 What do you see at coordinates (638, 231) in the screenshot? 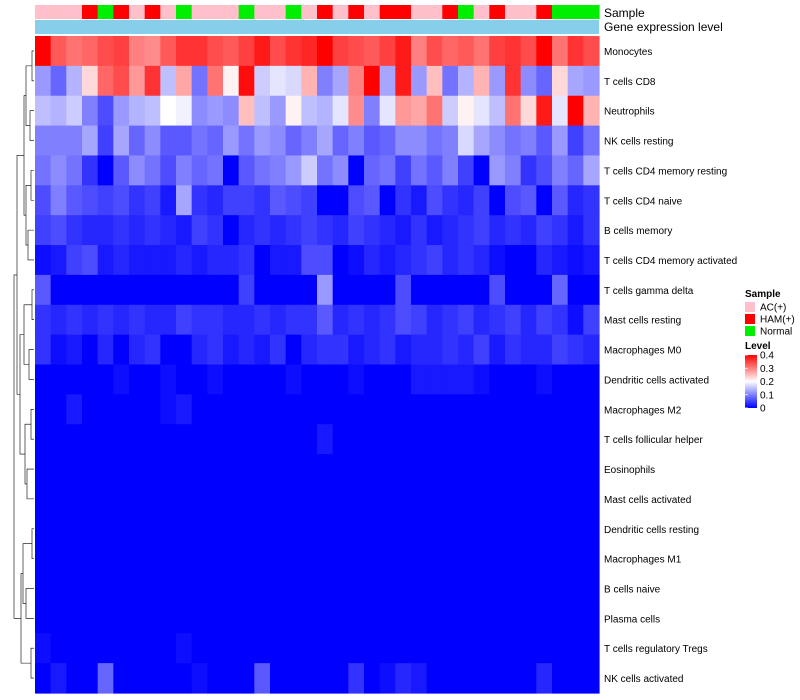
I see `row-label: B cells memory` at bounding box center [638, 231].